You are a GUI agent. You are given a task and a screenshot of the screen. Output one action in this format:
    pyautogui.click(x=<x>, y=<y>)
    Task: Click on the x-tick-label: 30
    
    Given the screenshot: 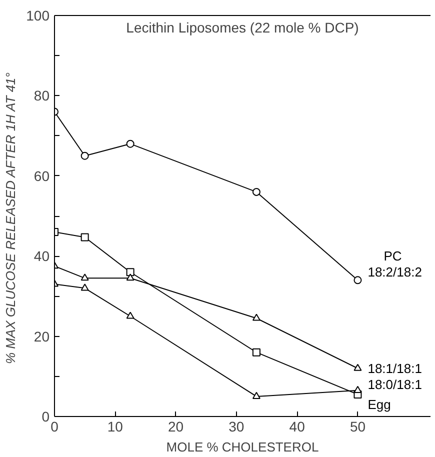 What is the action you would take?
    pyautogui.click(x=236, y=426)
    